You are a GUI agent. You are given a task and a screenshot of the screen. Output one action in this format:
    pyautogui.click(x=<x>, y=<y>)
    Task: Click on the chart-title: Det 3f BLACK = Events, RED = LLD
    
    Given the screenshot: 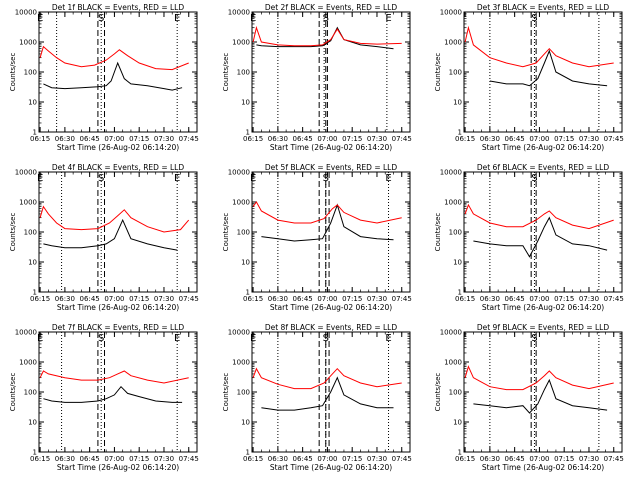 What is the action you would take?
    pyautogui.click(x=543, y=7)
    